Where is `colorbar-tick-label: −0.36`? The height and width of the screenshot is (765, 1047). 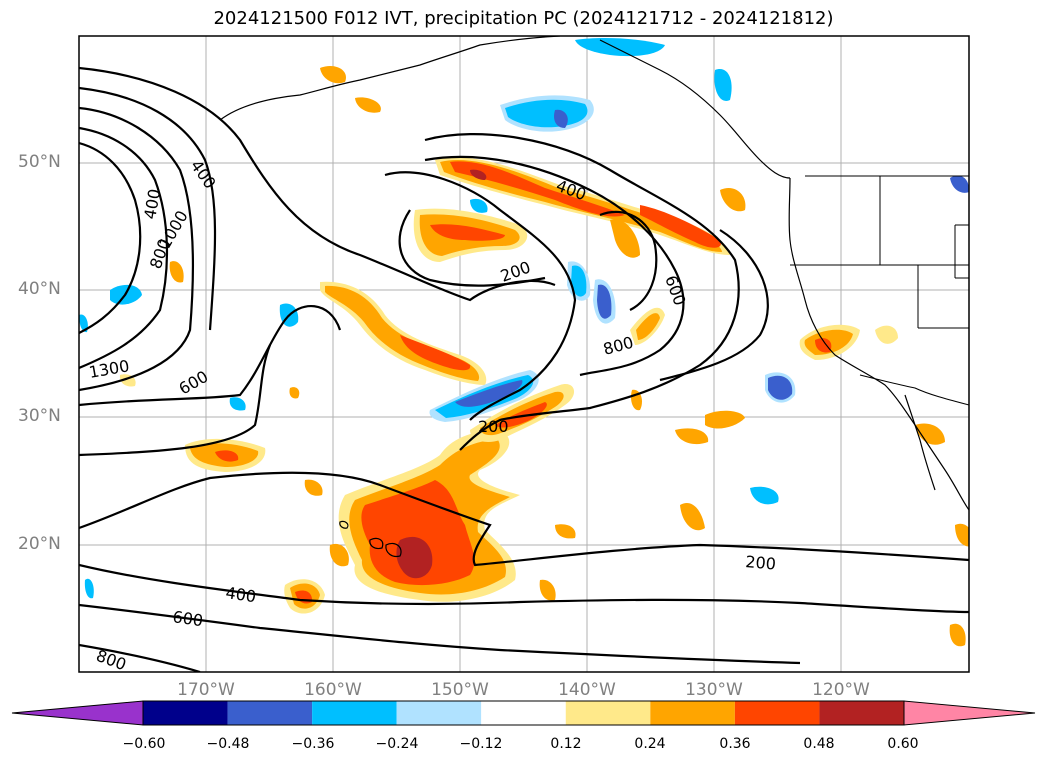 colorbar-tick-label: −0.36 is located at coordinates (313, 744).